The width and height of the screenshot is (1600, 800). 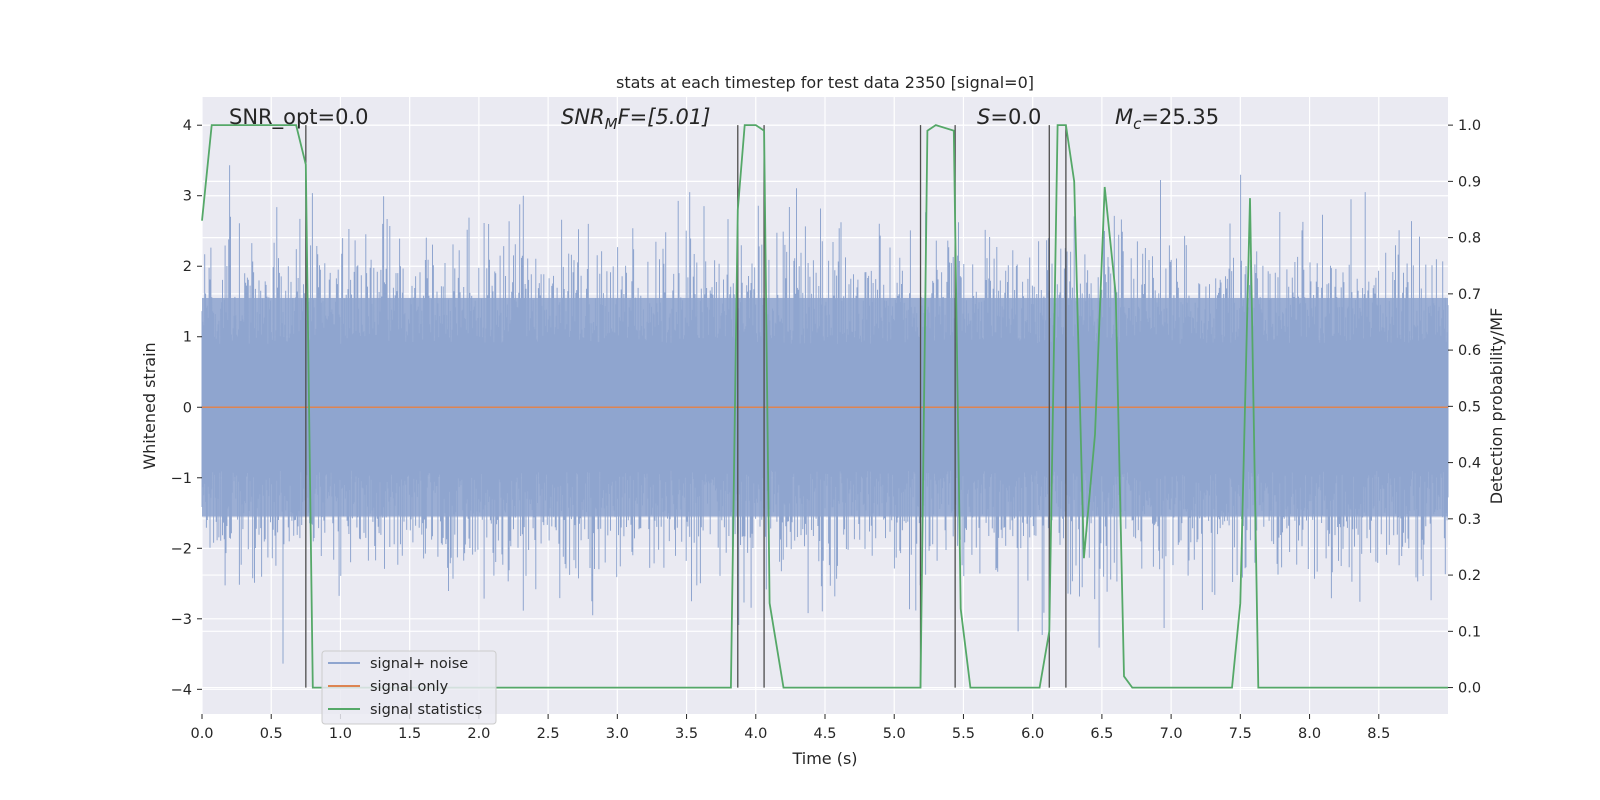 What do you see at coordinates (983, 117) in the screenshot?
I see `annotation-s-italic: S` at bounding box center [983, 117].